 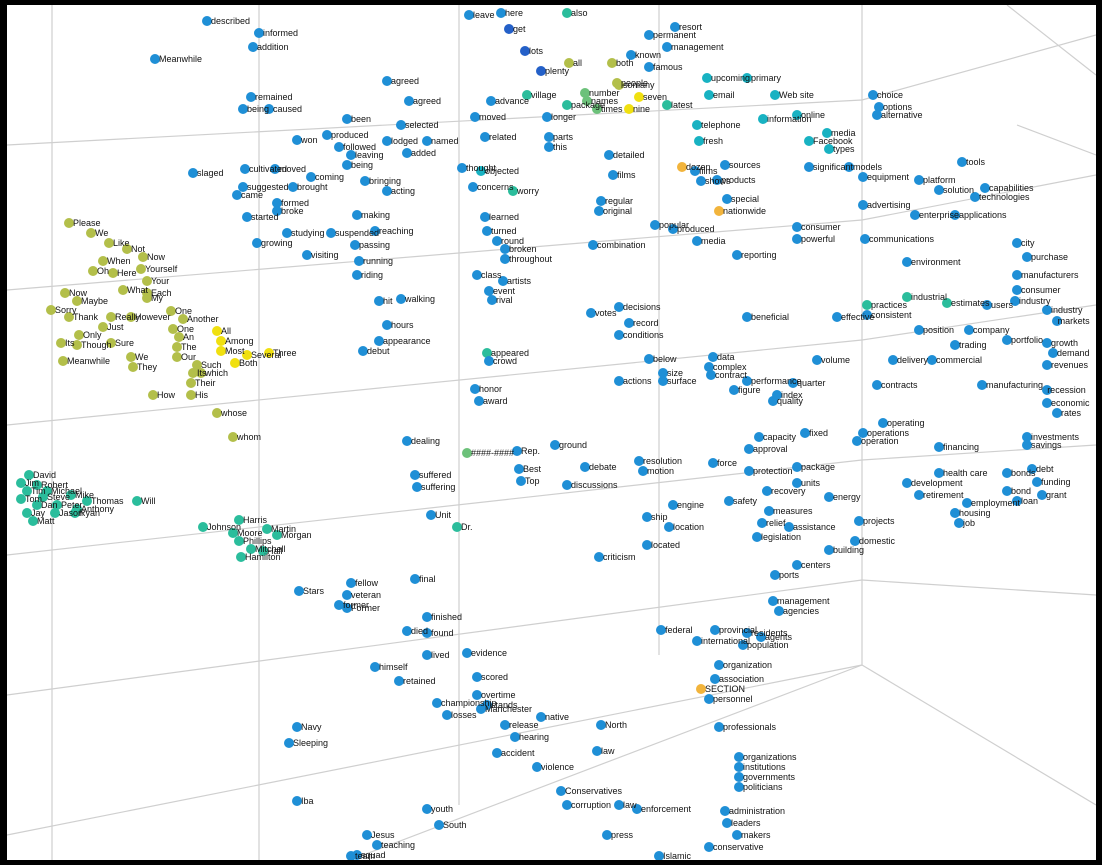 What do you see at coordinates (766, 78) in the screenshot?
I see `point-label: primary` at bounding box center [766, 78].